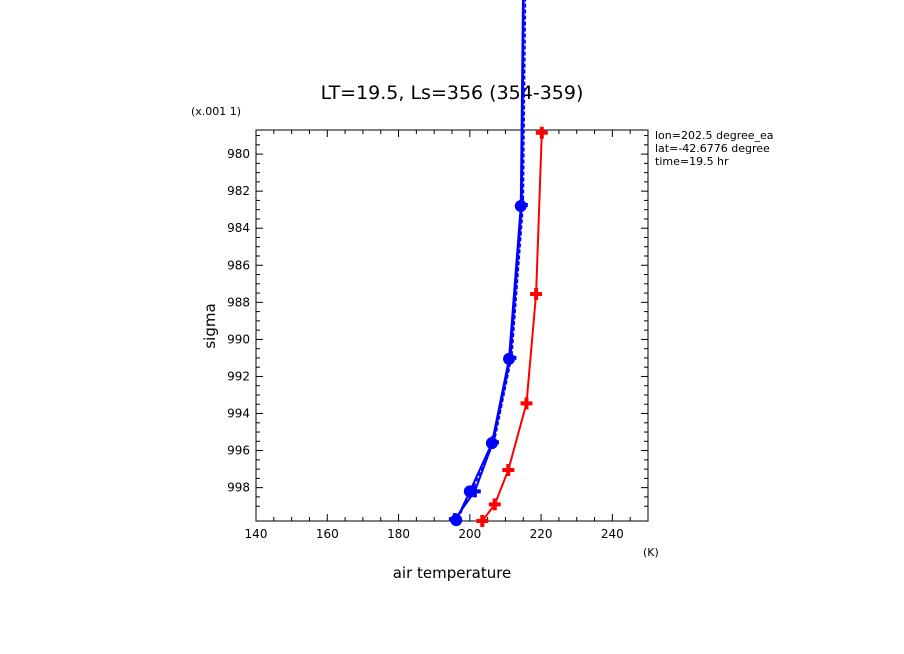 This screenshot has height=654, width=904. Describe the element at coordinates (238, 302) in the screenshot. I see `y-tick-label: 988` at that location.